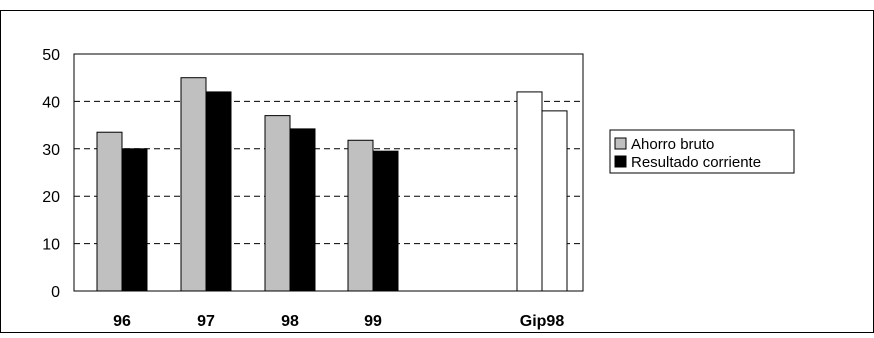 This screenshot has height=338, width=874. Describe the element at coordinates (672, 144) in the screenshot. I see `legend-label: Ahorro bruto` at that location.